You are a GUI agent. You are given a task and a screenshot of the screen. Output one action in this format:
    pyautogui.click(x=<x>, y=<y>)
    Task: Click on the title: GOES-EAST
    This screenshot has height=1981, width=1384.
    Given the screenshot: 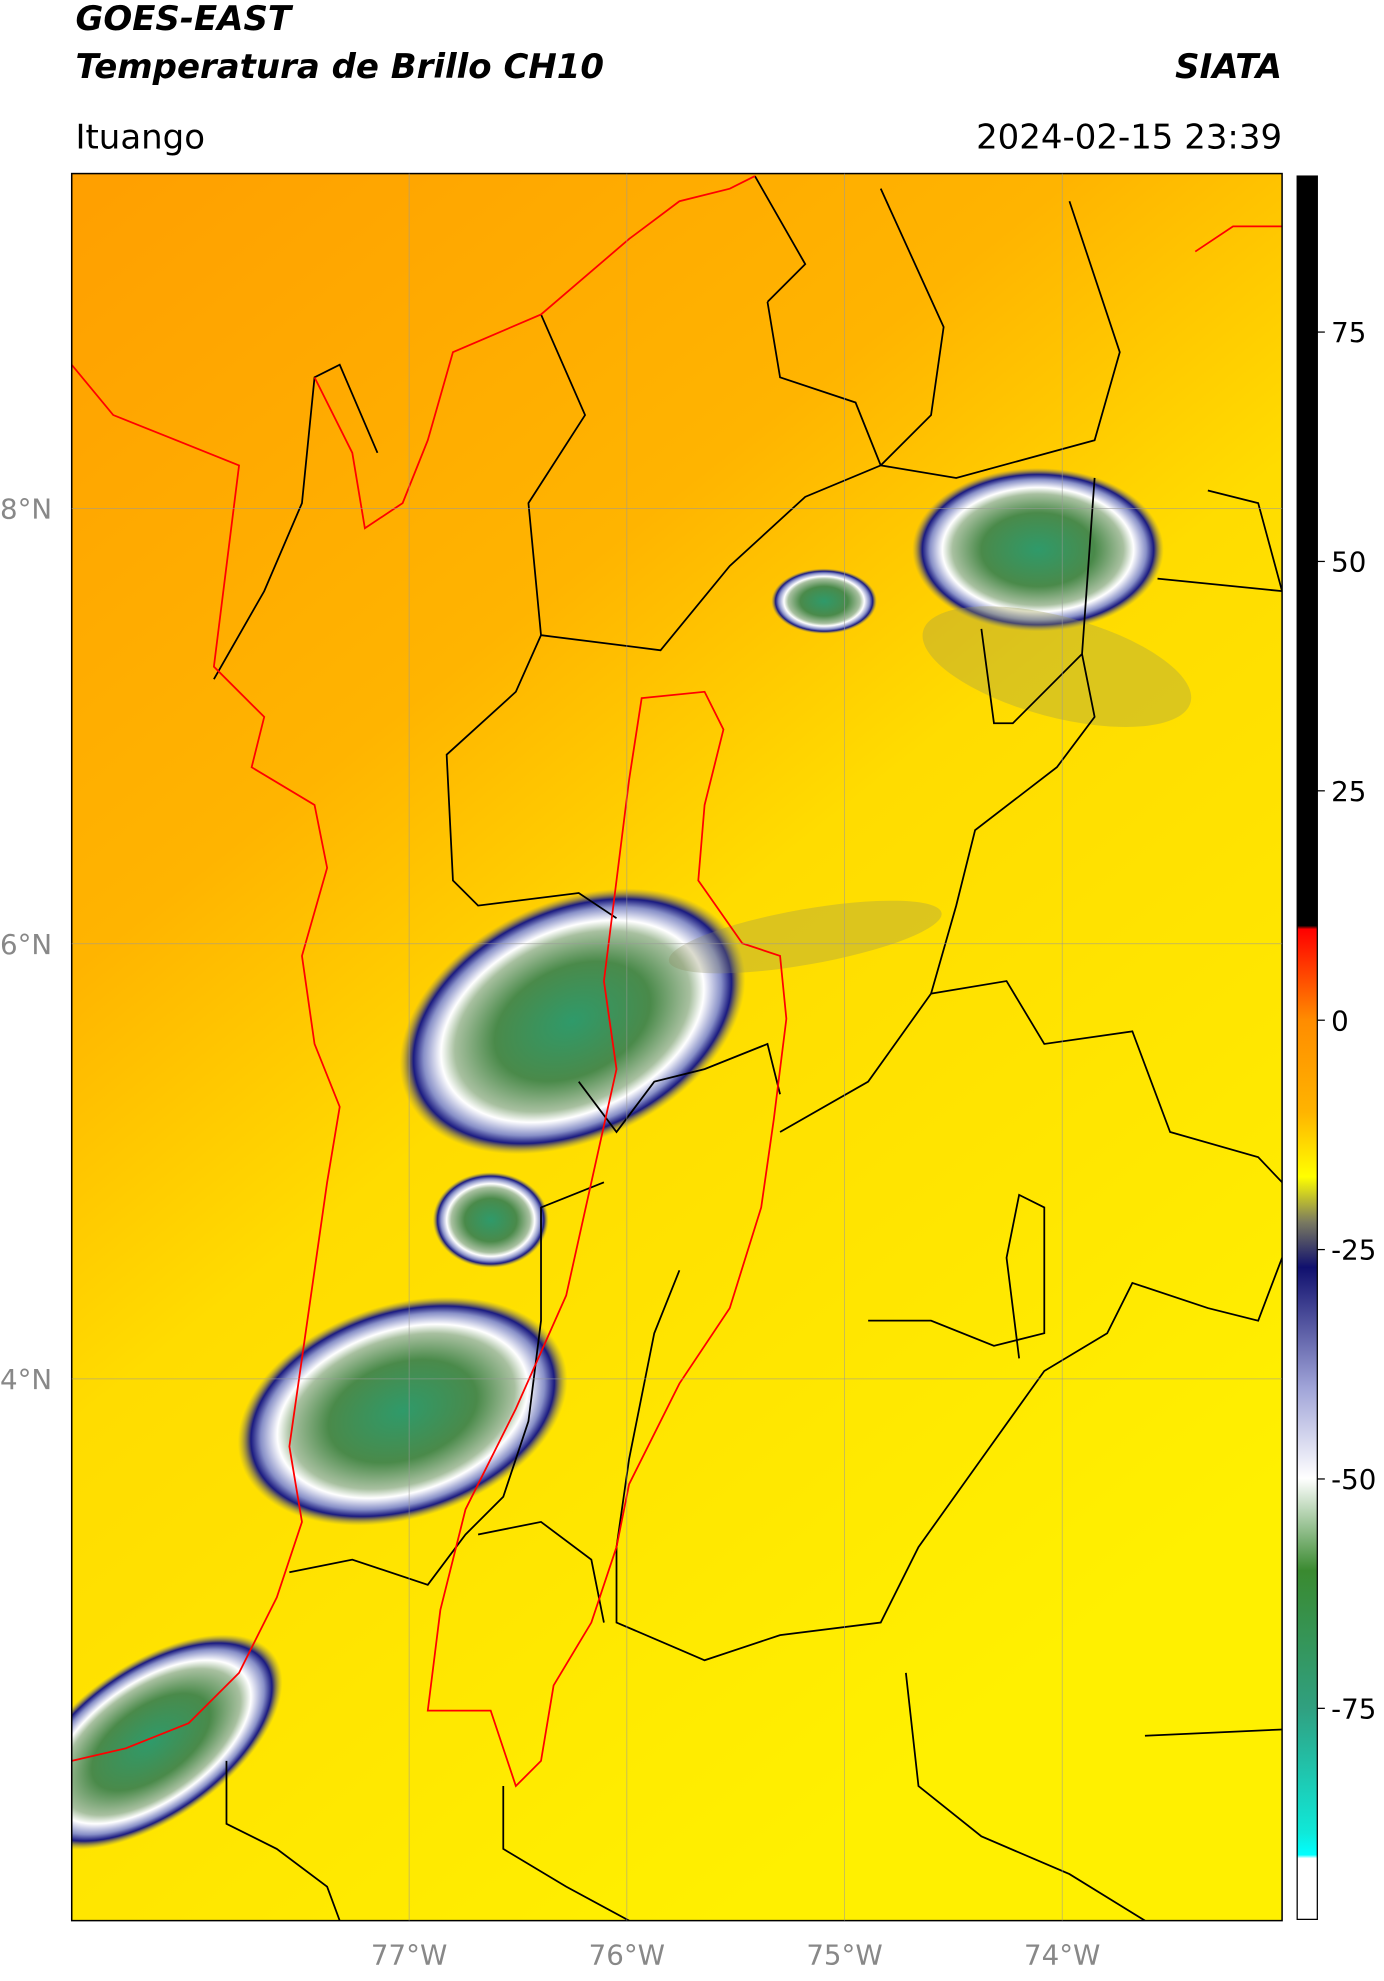 What is the action you would take?
    pyautogui.click(x=184, y=19)
    